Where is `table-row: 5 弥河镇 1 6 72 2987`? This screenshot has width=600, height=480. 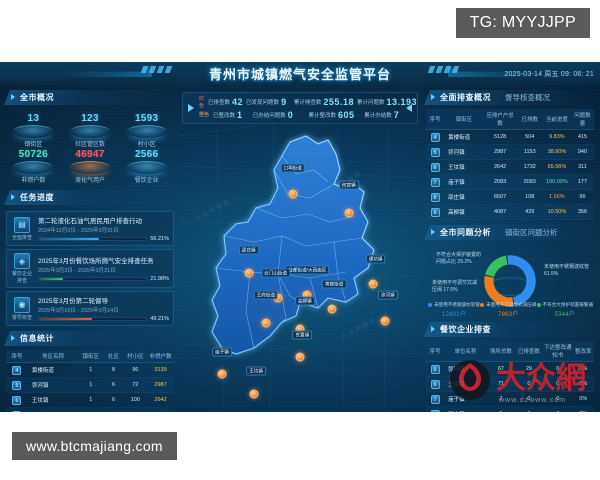 table-row: 5 弥河镇 1 6 72 2987 is located at coordinates (90, 385).